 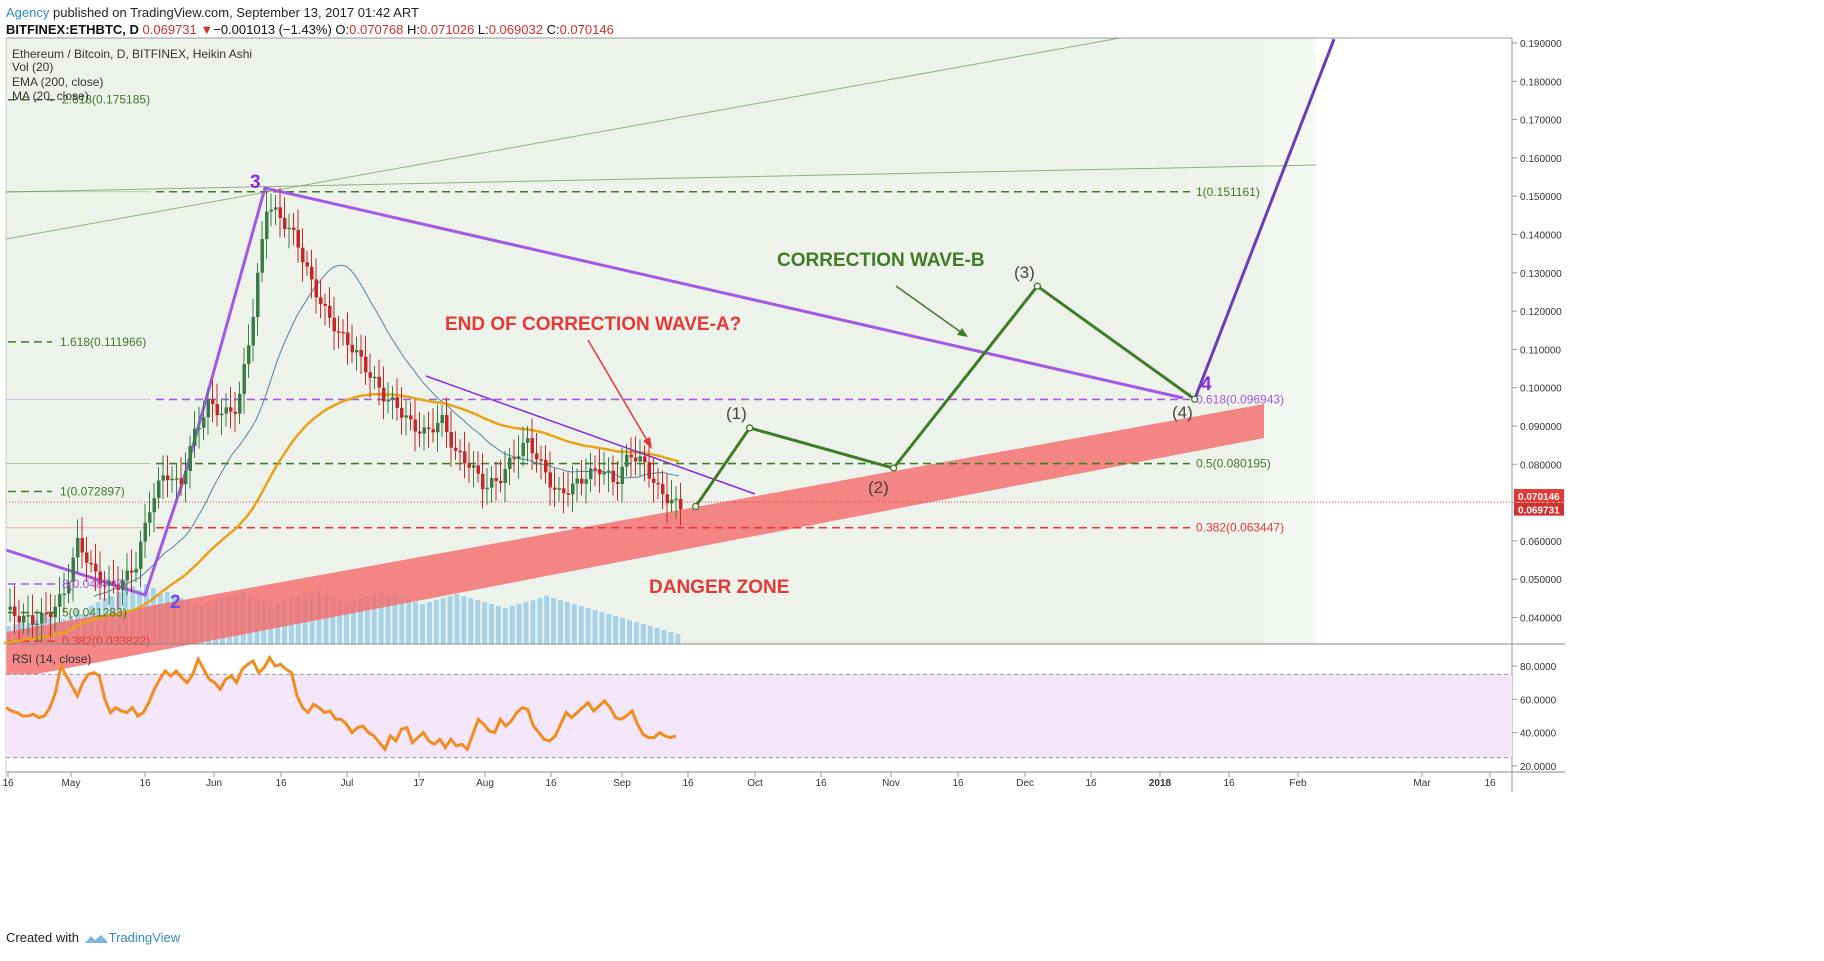 I want to click on wave-label-3: 3, so click(x=255, y=182).